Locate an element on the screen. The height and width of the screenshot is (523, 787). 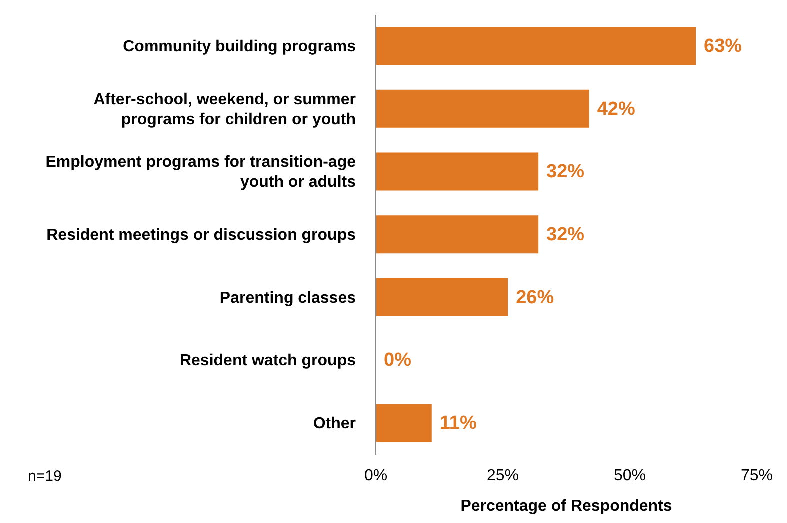
x-axis-title: Percentage of Respondents is located at coordinates (566, 506).